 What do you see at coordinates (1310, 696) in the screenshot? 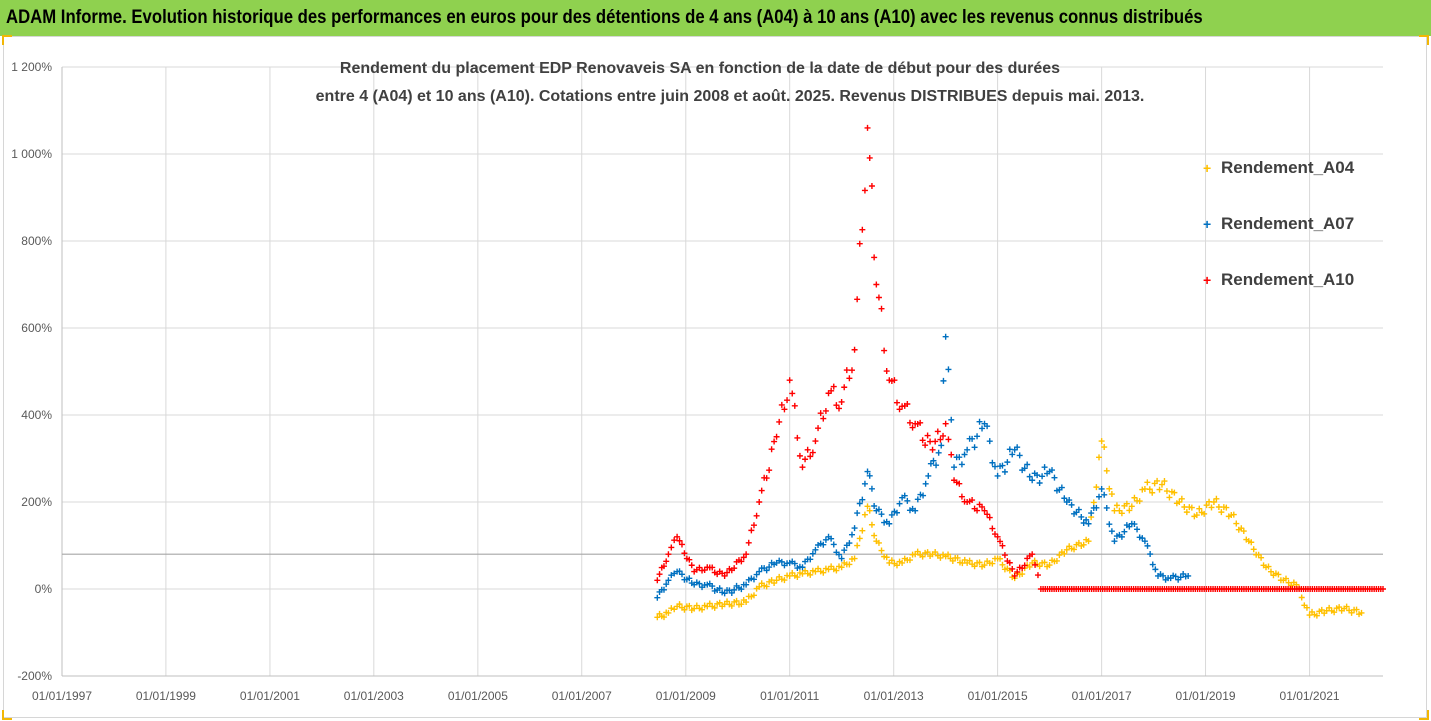
I see `x-tick-label: 01/01/2021` at bounding box center [1310, 696].